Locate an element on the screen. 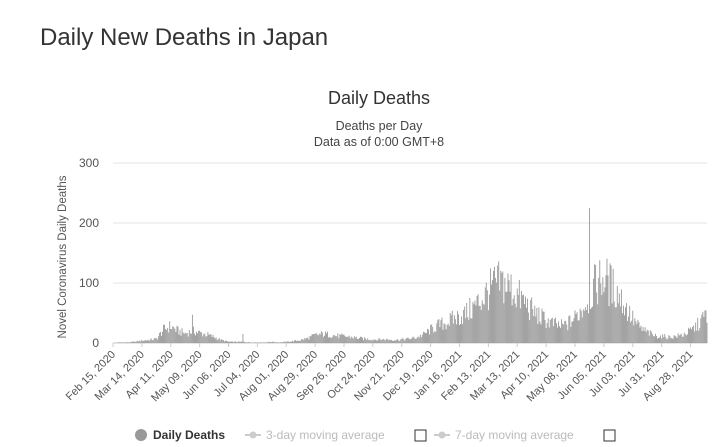 This screenshot has height=447, width=720. y-tick-label: 200 is located at coordinates (89, 223).